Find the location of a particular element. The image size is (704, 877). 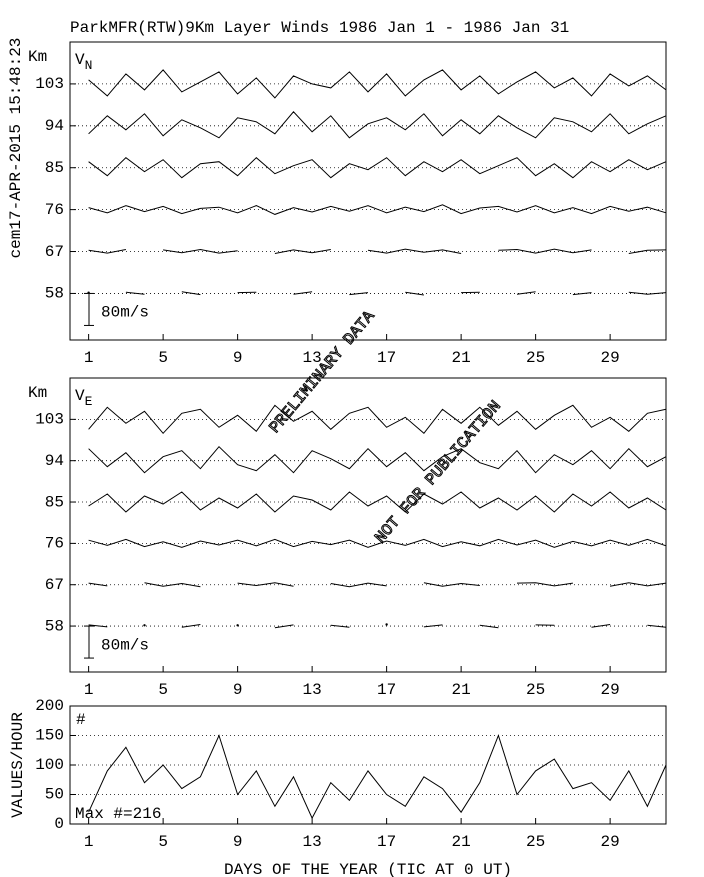

y-tick-label: 150 is located at coordinates (49, 736).